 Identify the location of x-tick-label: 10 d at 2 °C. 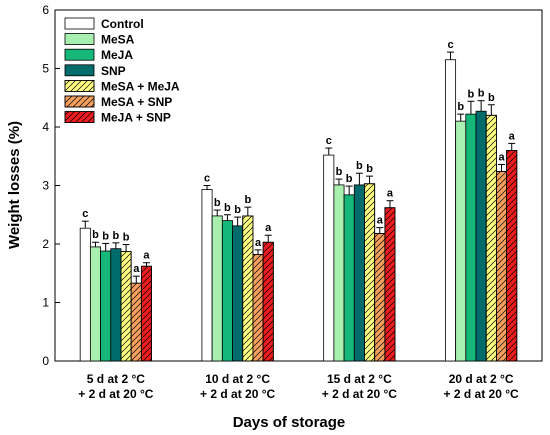
(237, 379).